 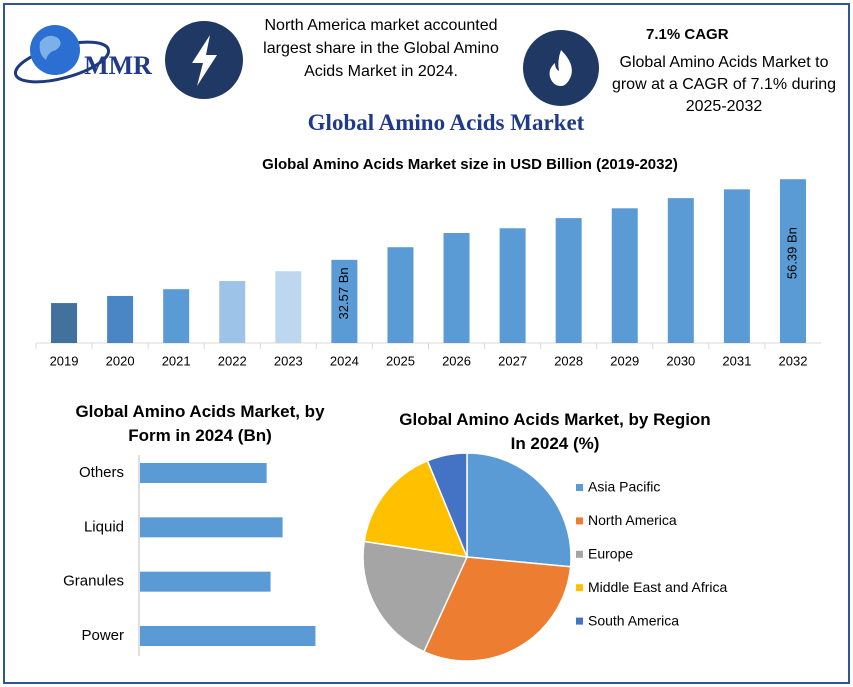 What do you see at coordinates (288, 360) in the screenshot?
I see `x-tick-label: 2023` at bounding box center [288, 360].